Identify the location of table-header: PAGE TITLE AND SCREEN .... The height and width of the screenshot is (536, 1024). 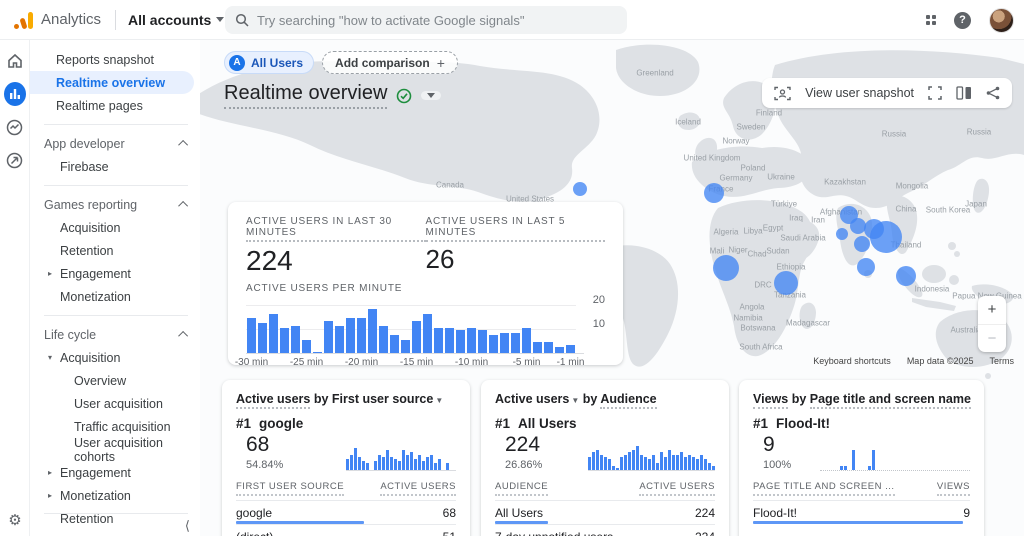
(824, 488).